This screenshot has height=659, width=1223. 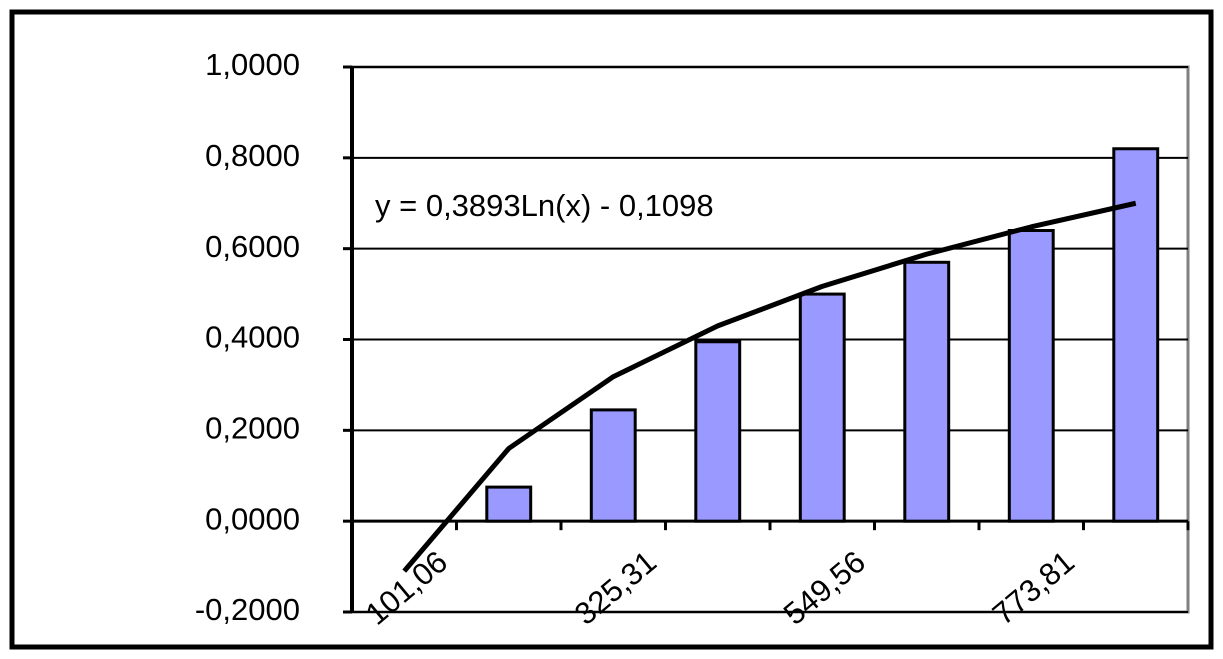 I want to click on y-tick-label: 0,4000, so click(x=252, y=337).